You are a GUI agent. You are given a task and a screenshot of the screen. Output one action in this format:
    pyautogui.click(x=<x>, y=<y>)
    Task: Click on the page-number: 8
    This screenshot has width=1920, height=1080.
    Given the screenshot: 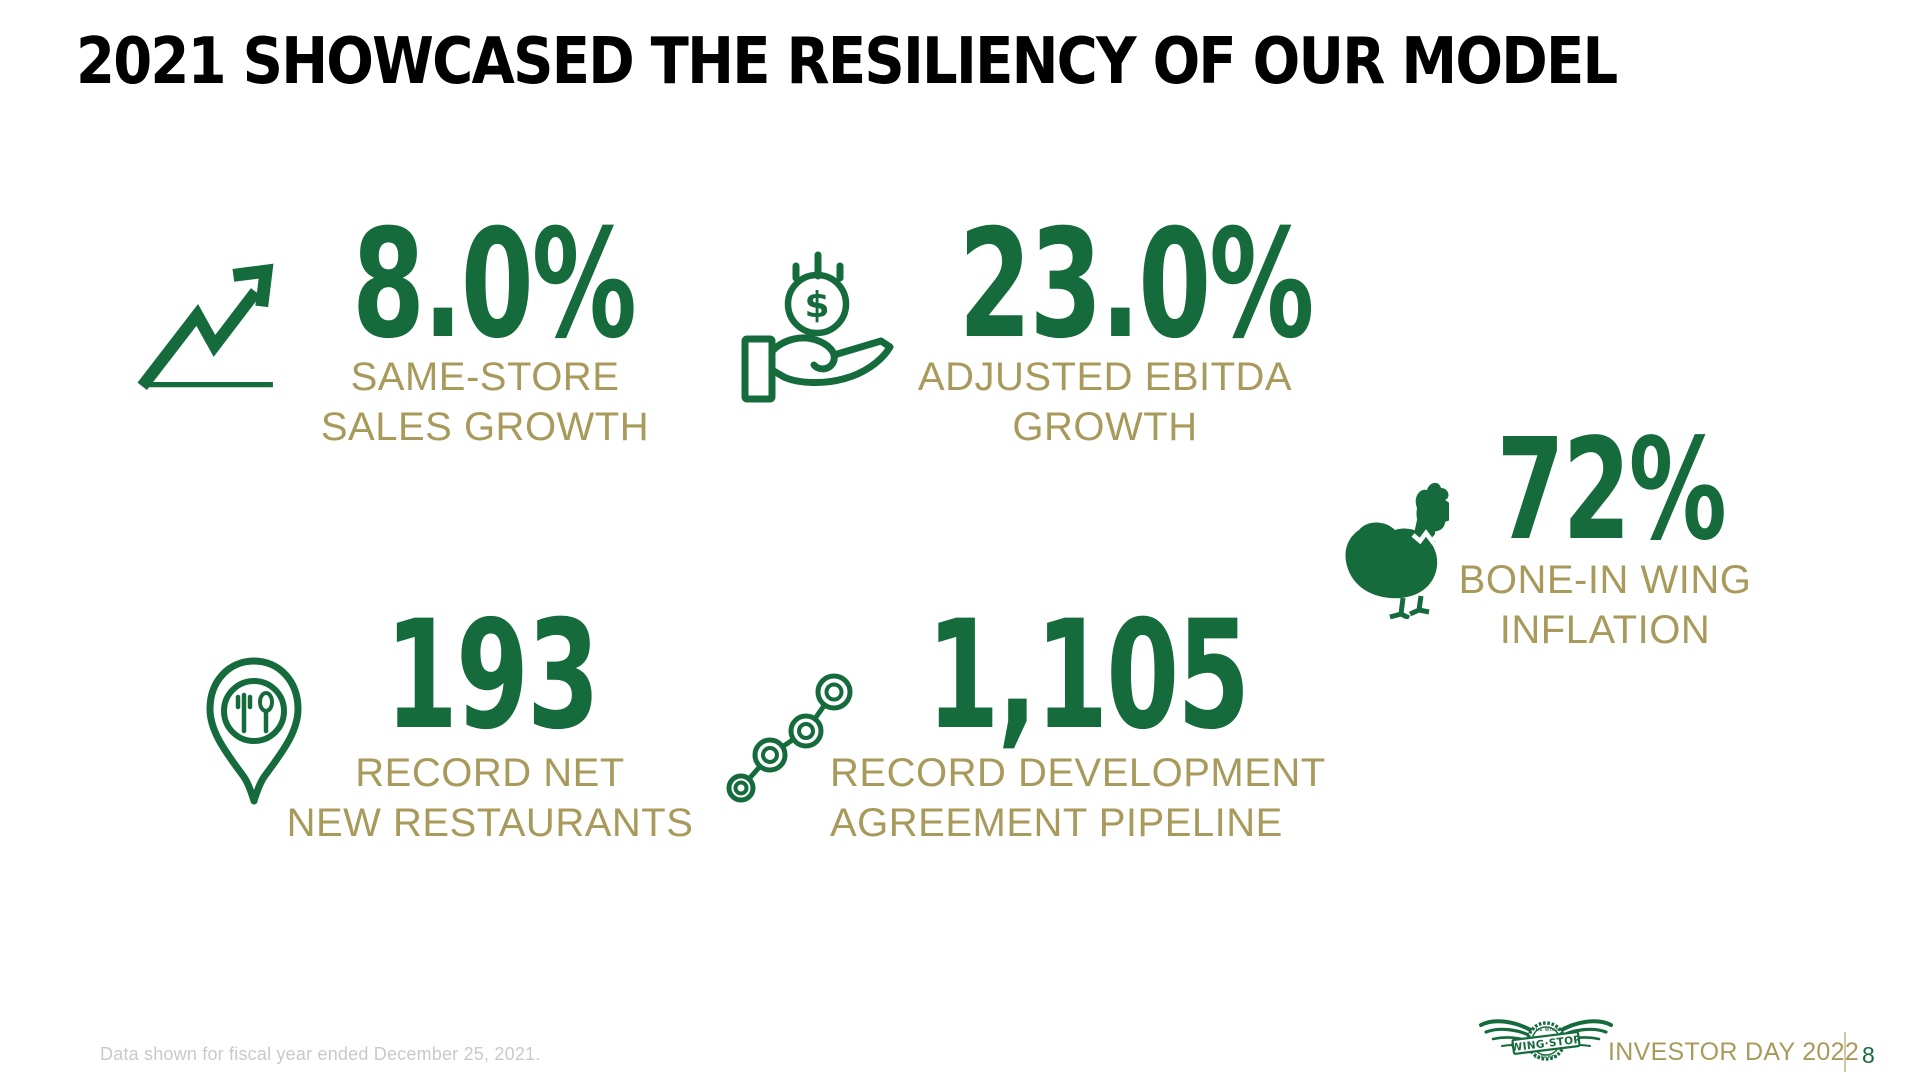 What is the action you would take?
    pyautogui.click(x=1868, y=1055)
    